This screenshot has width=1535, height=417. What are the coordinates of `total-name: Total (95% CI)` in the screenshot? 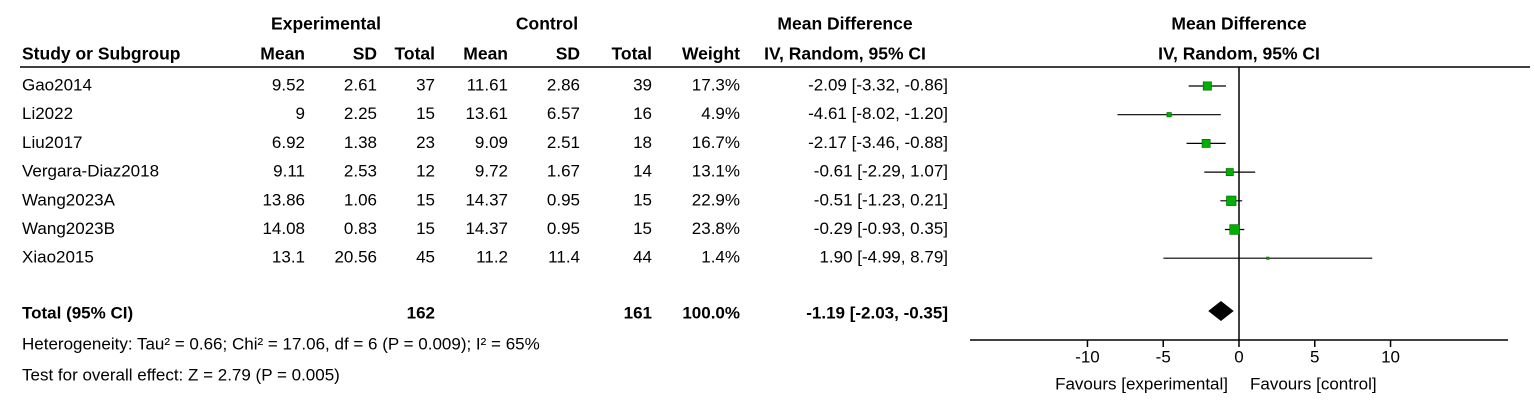 It's located at (77, 312).